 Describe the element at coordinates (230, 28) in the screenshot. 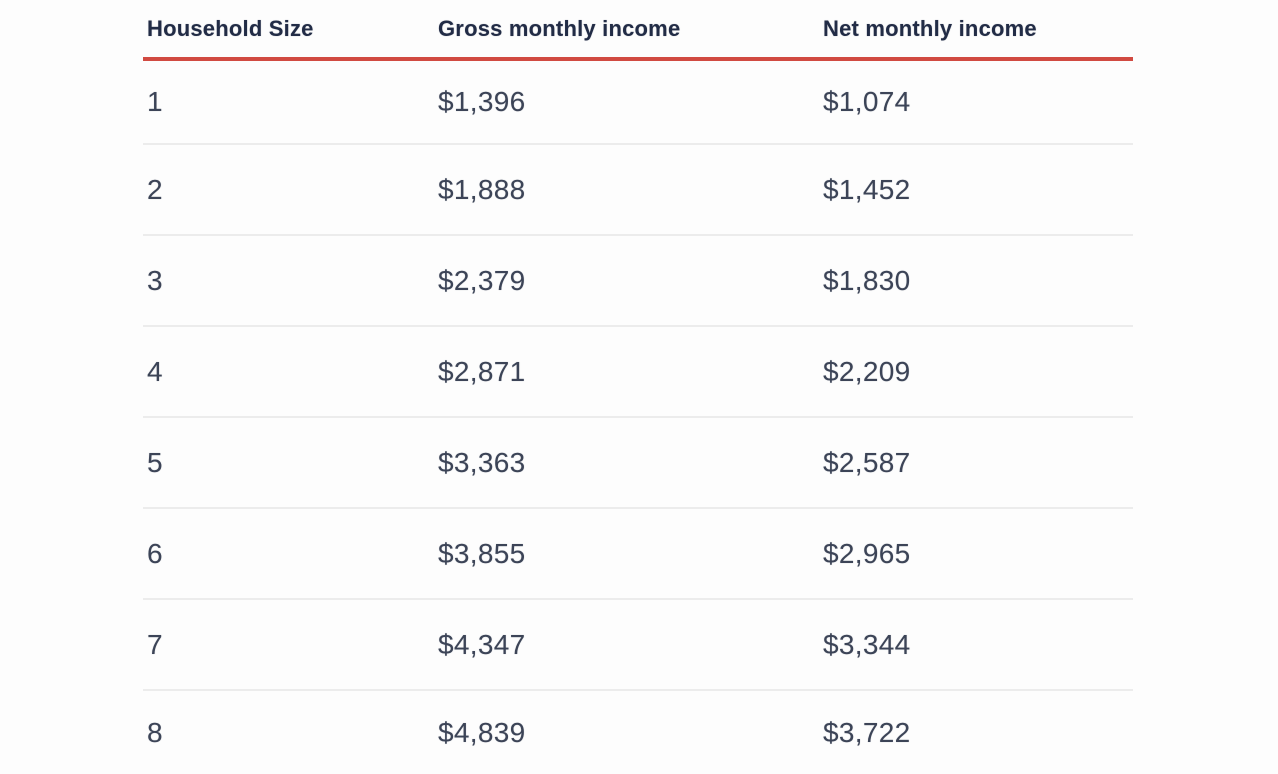

I see `header-household-size: Household Size` at that location.